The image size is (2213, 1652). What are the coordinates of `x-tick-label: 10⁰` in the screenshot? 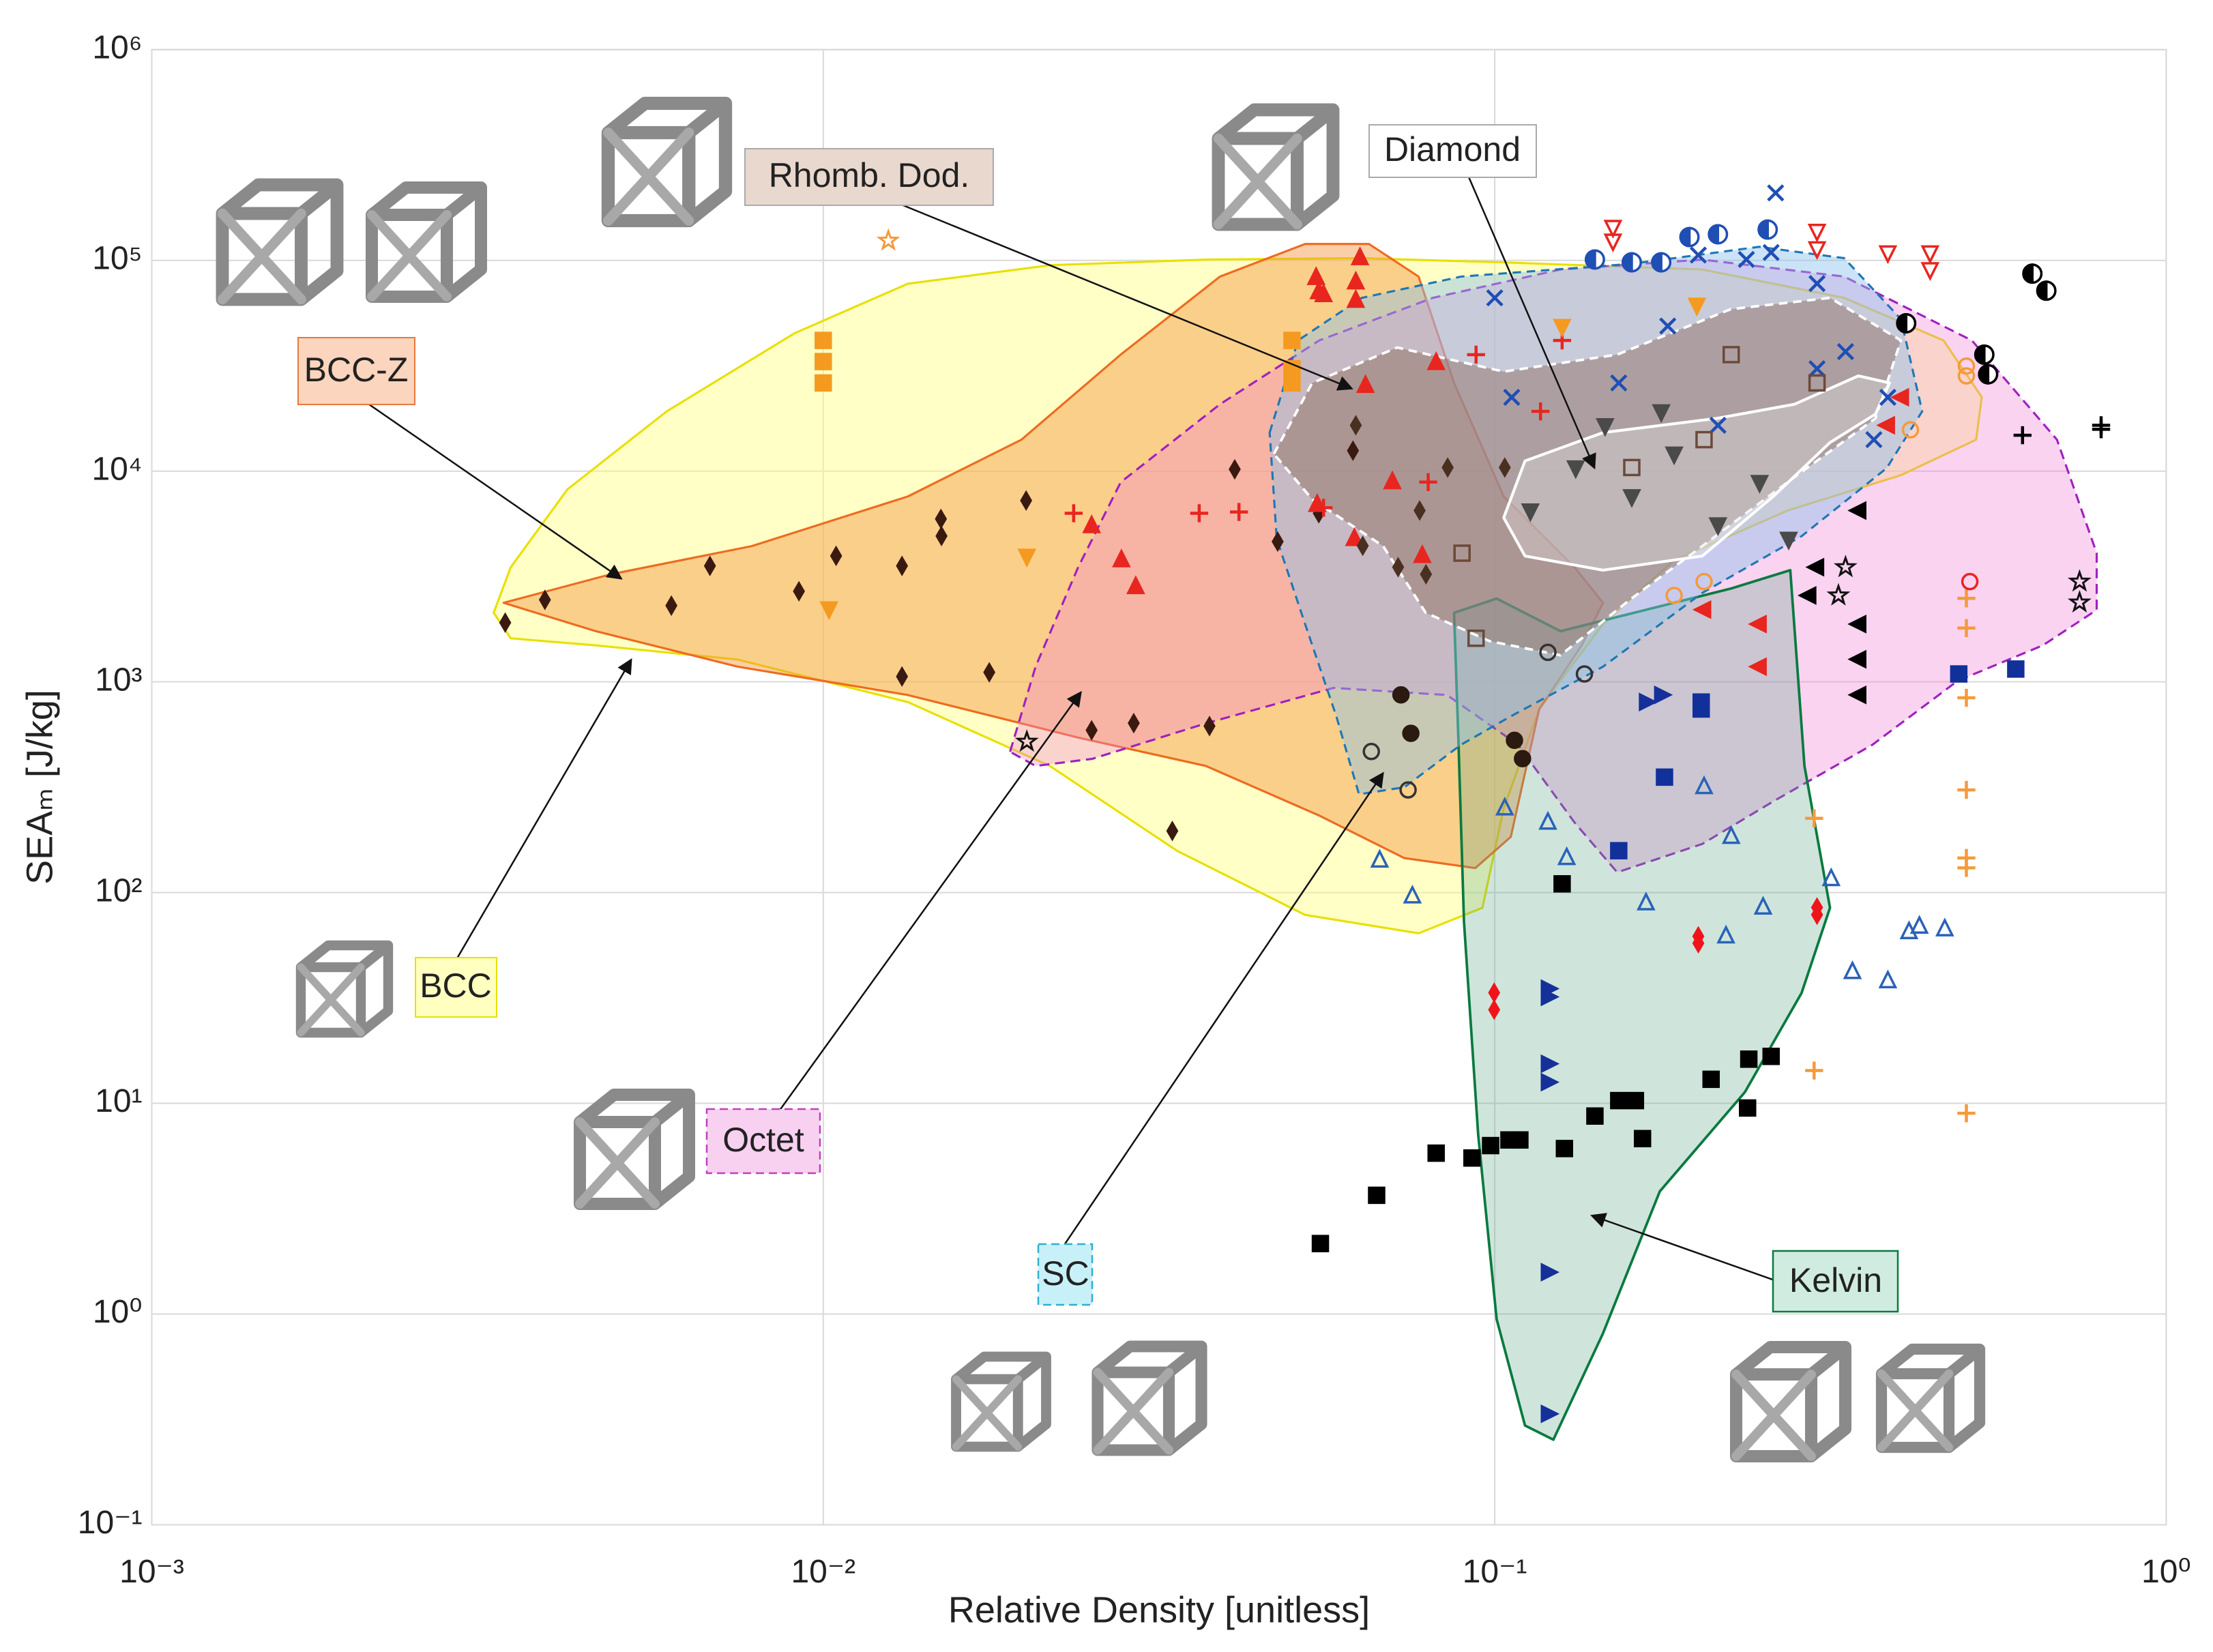 It's located at (2166, 1572).